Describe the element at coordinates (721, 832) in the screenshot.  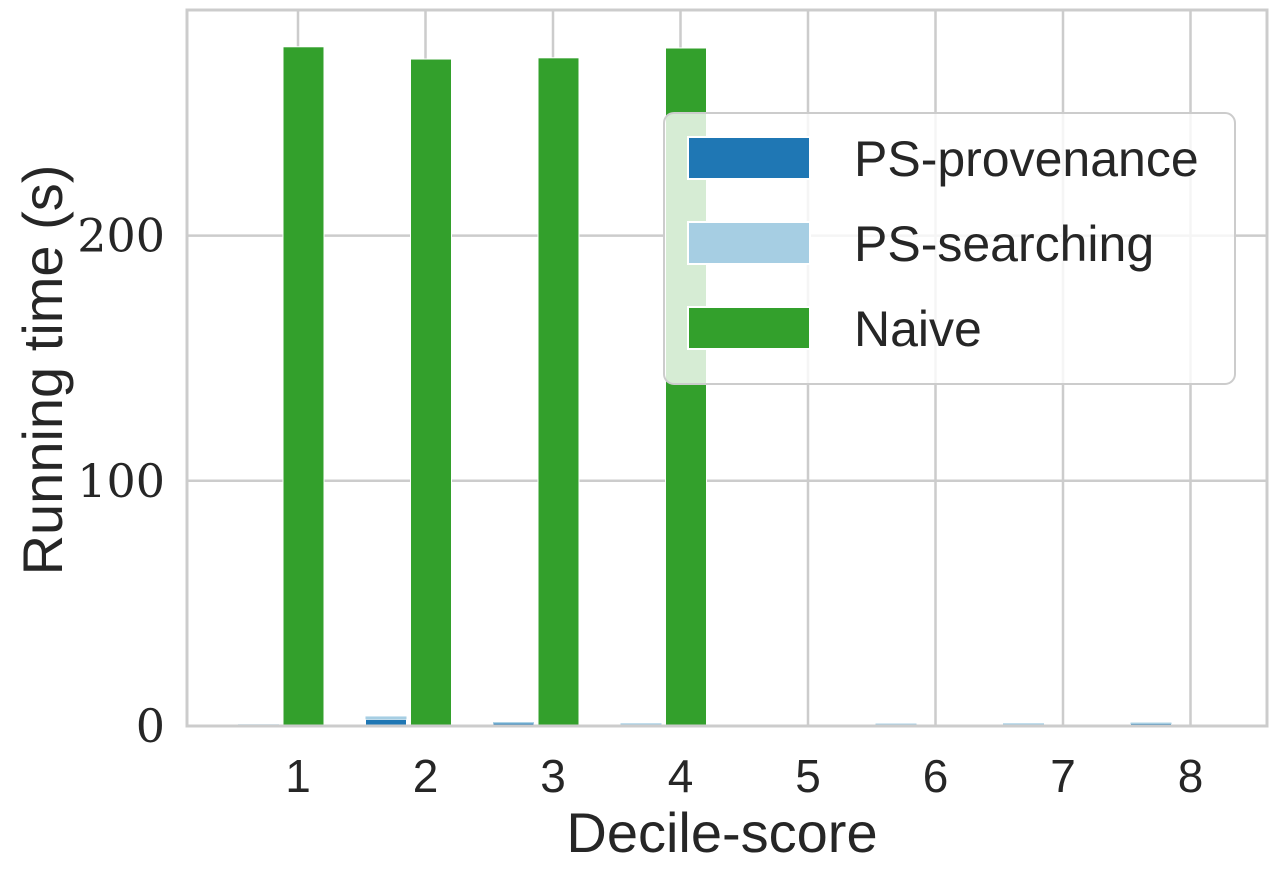
I see `x-axis-label: Decile-score` at that location.